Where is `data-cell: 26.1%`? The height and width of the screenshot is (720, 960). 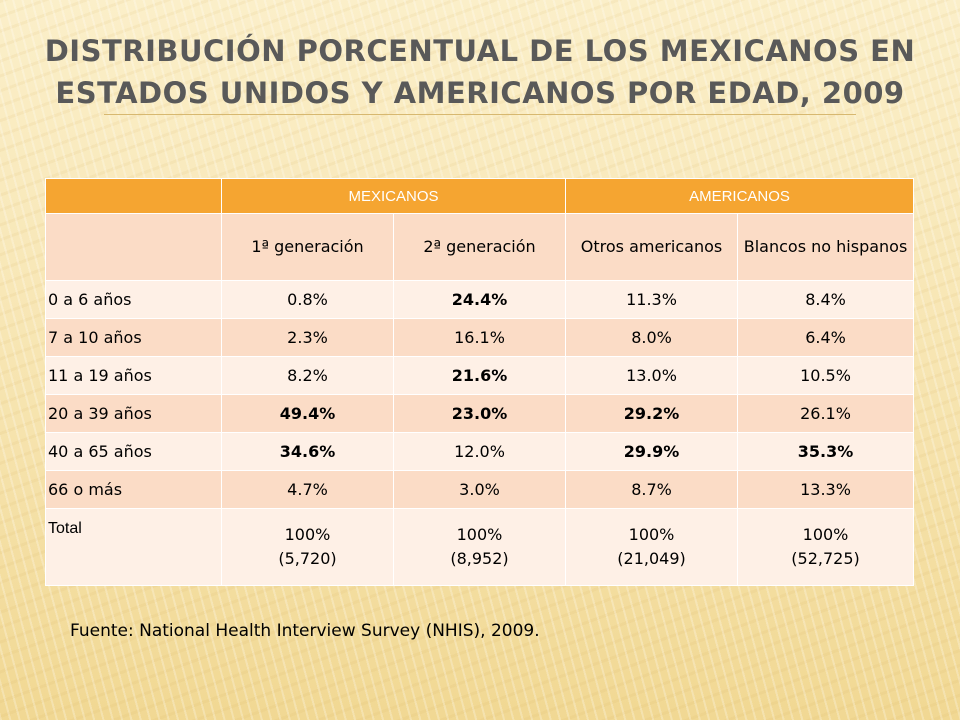
data-cell: 26.1% is located at coordinates (826, 413).